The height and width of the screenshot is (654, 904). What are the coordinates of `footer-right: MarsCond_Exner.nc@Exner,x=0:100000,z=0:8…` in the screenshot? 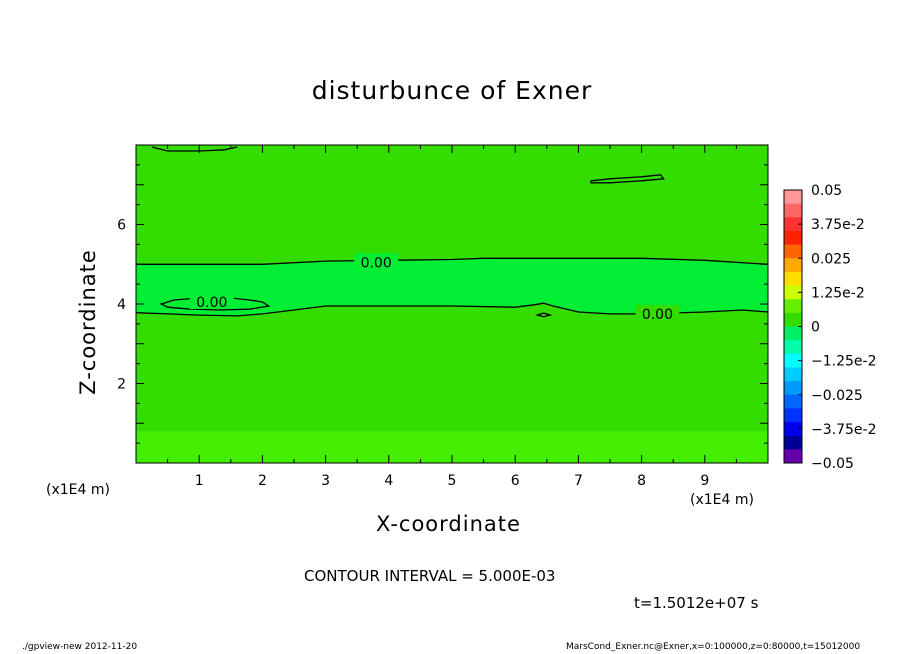 It's located at (713, 647).